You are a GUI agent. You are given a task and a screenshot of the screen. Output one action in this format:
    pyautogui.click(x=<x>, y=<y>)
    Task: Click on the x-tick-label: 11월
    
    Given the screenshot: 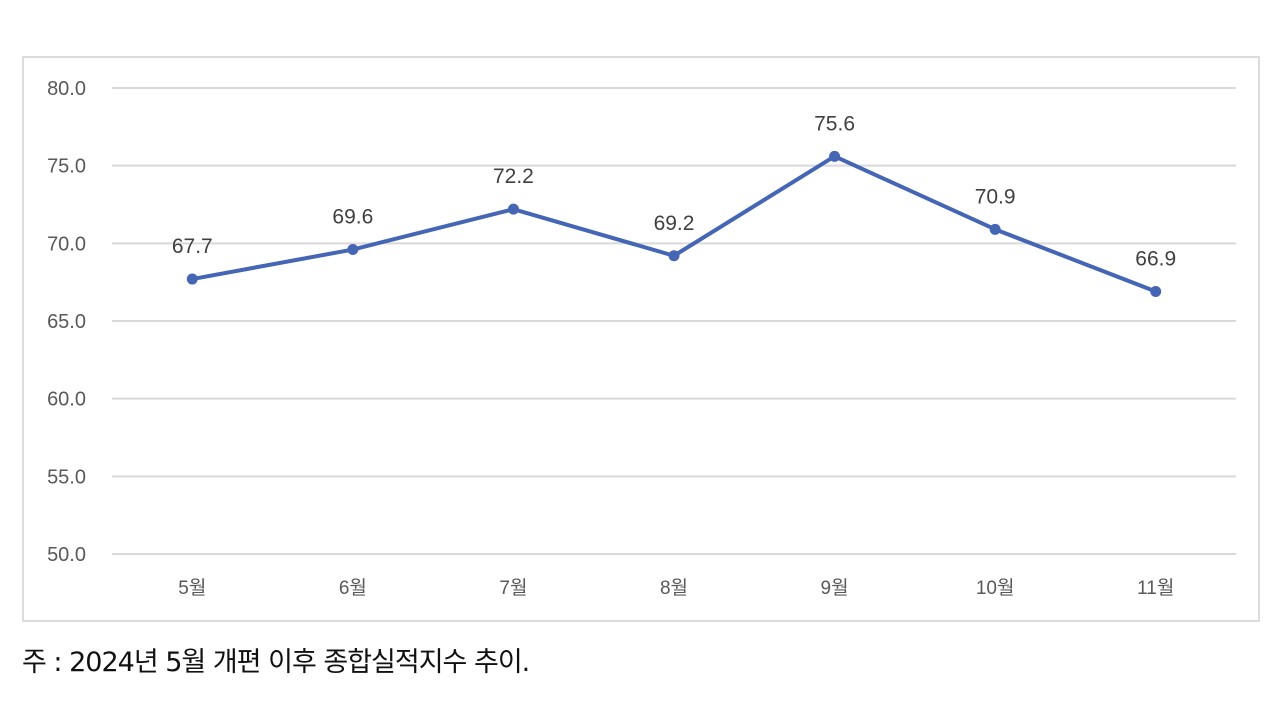 What is the action you would take?
    pyautogui.click(x=1155, y=588)
    